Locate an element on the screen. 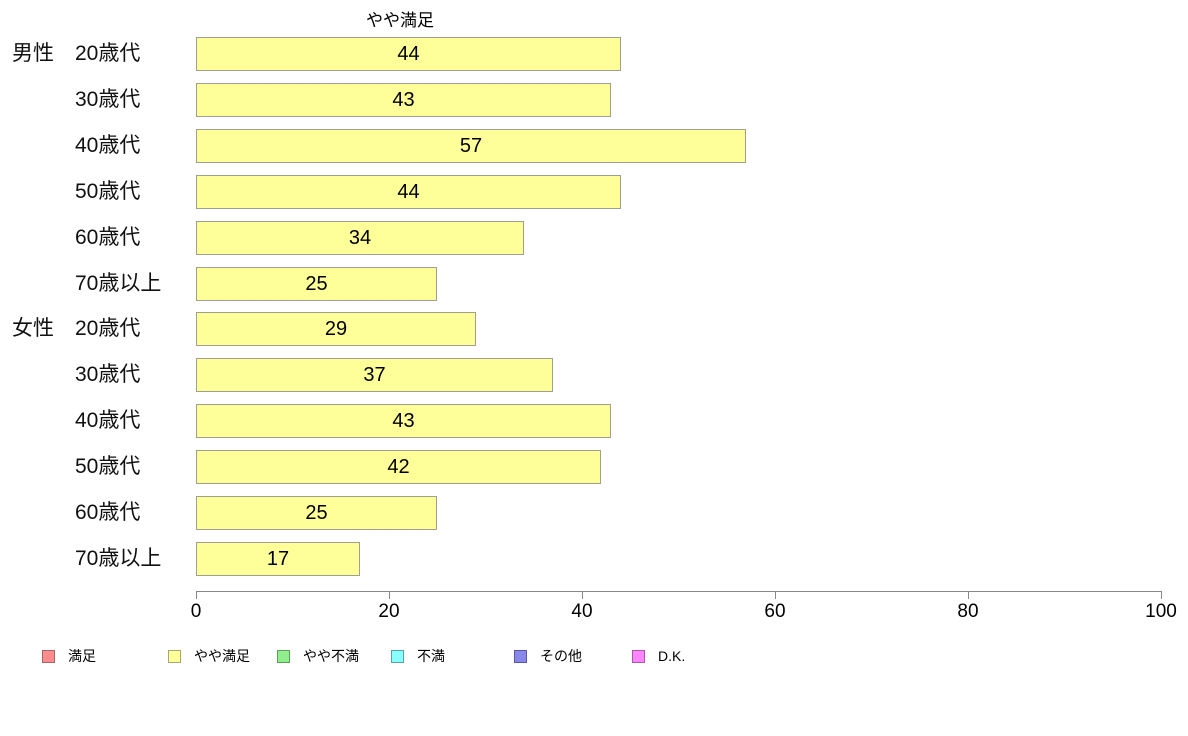 This screenshot has width=1188, height=736. x-axis-tick-label: 80 is located at coordinates (968, 611).